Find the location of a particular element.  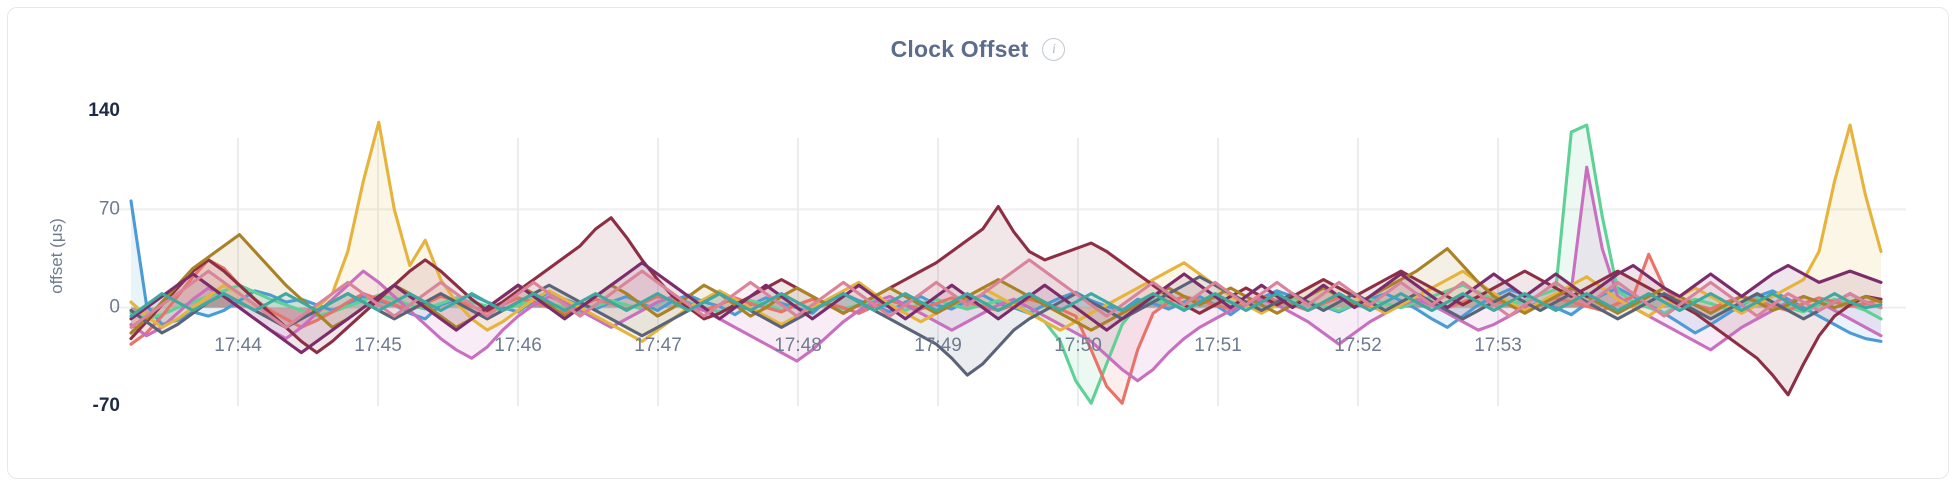

x-tick-label: 17:52 is located at coordinates (1358, 345).